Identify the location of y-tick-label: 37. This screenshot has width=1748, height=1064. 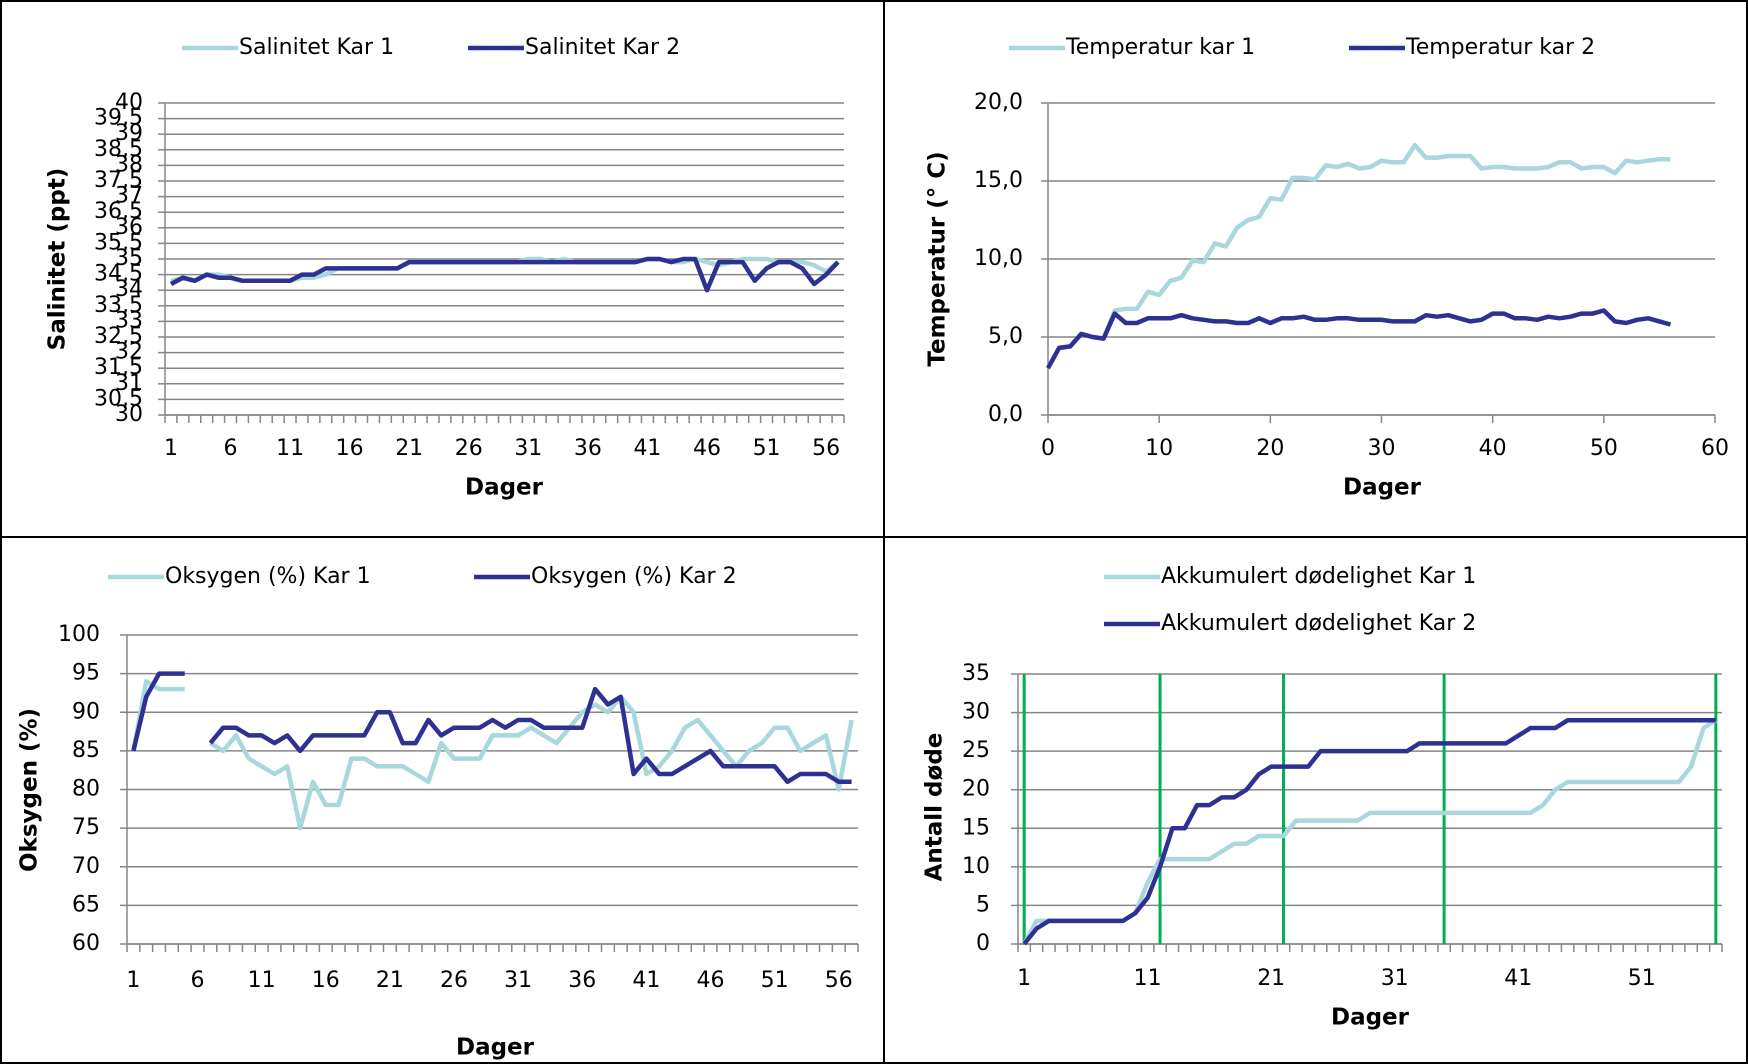
(129, 196).